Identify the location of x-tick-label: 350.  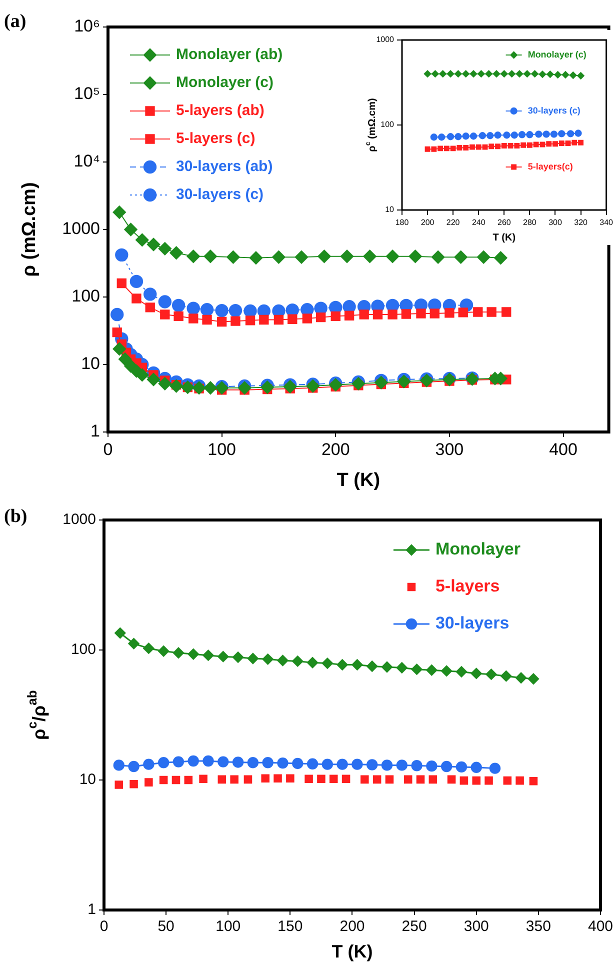
(538, 927).